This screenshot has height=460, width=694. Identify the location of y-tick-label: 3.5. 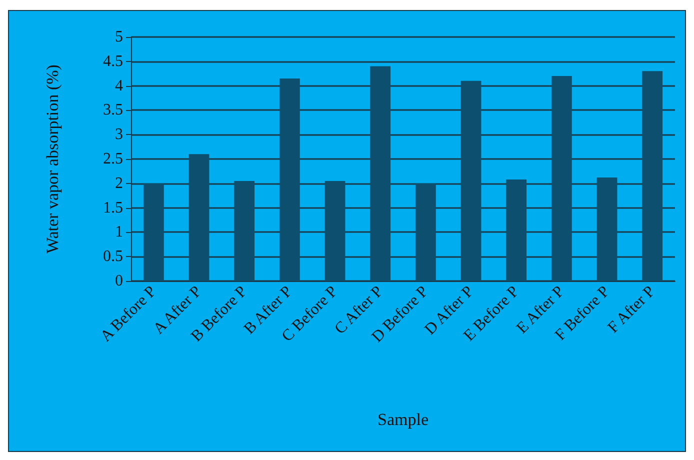
(113, 110).